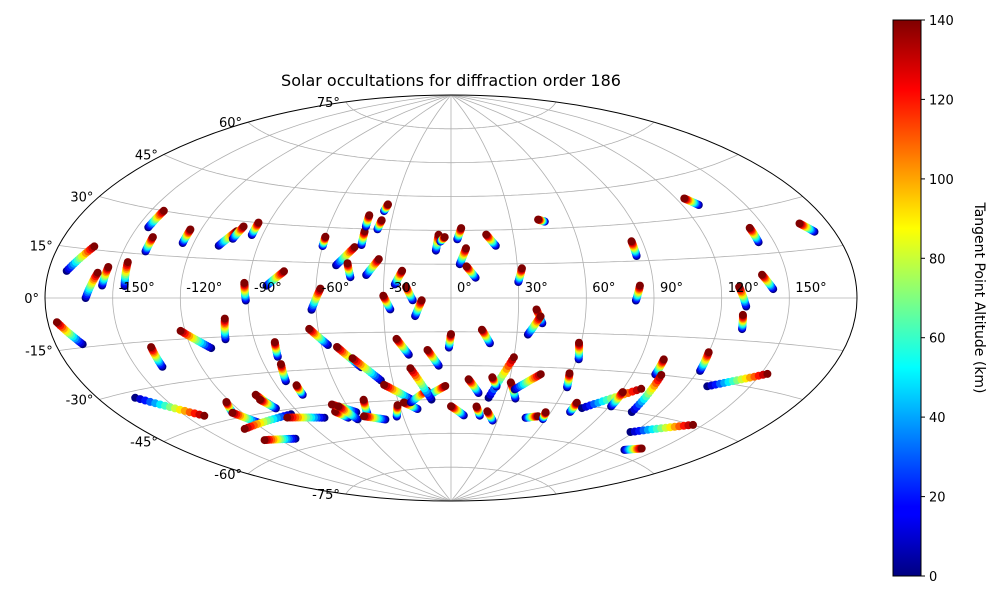  Describe the element at coordinates (907, 298) in the screenshot. I see `colorbar-gradient` at that location.